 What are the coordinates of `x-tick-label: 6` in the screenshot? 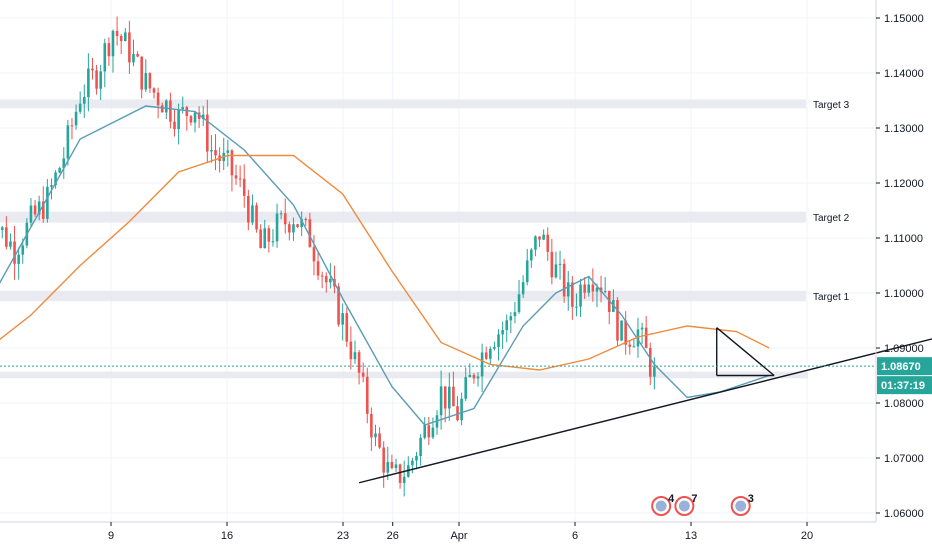 It's located at (575, 536).